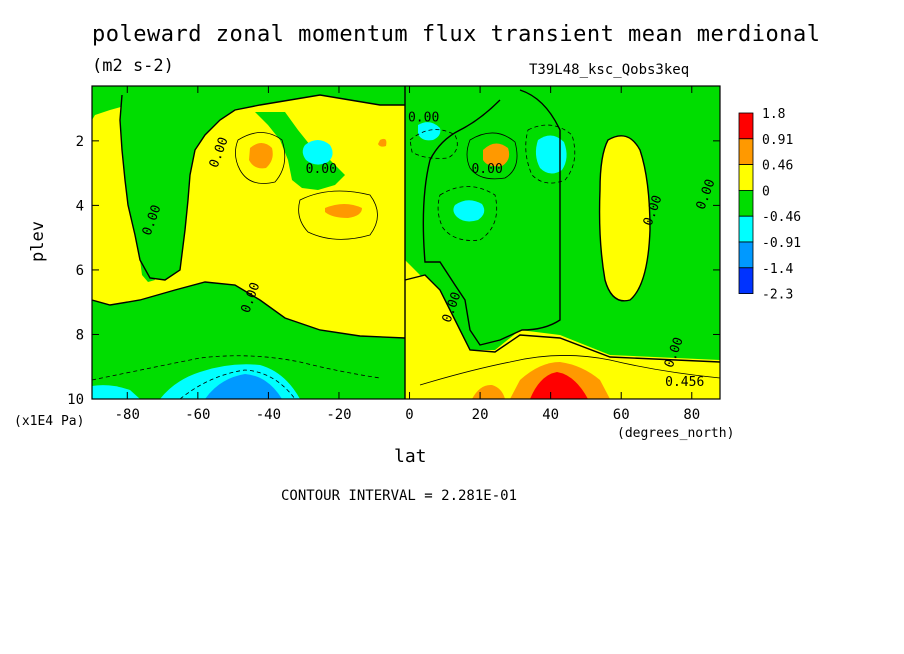 The height and width of the screenshot is (654, 904). What do you see at coordinates (766, 191) in the screenshot?
I see `colorbar-level-label: 0` at bounding box center [766, 191].